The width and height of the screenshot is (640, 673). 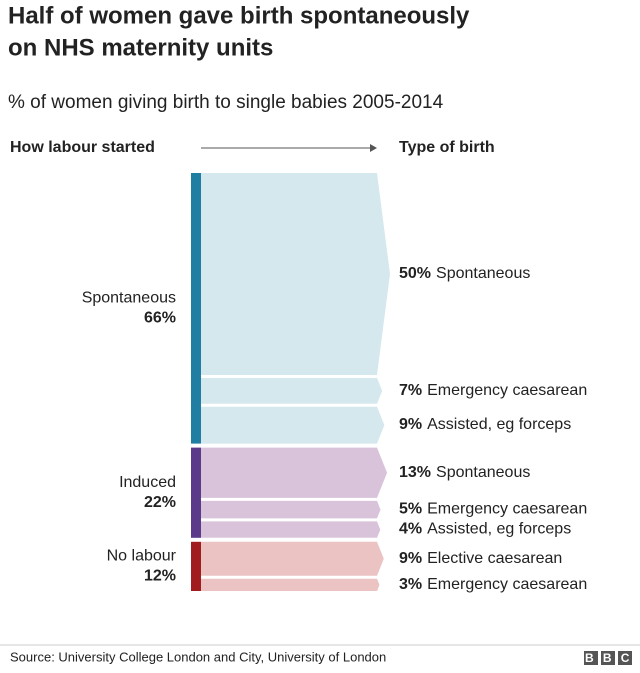 I want to click on outcome-label: 50% Spontaneous, so click(x=464, y=273).